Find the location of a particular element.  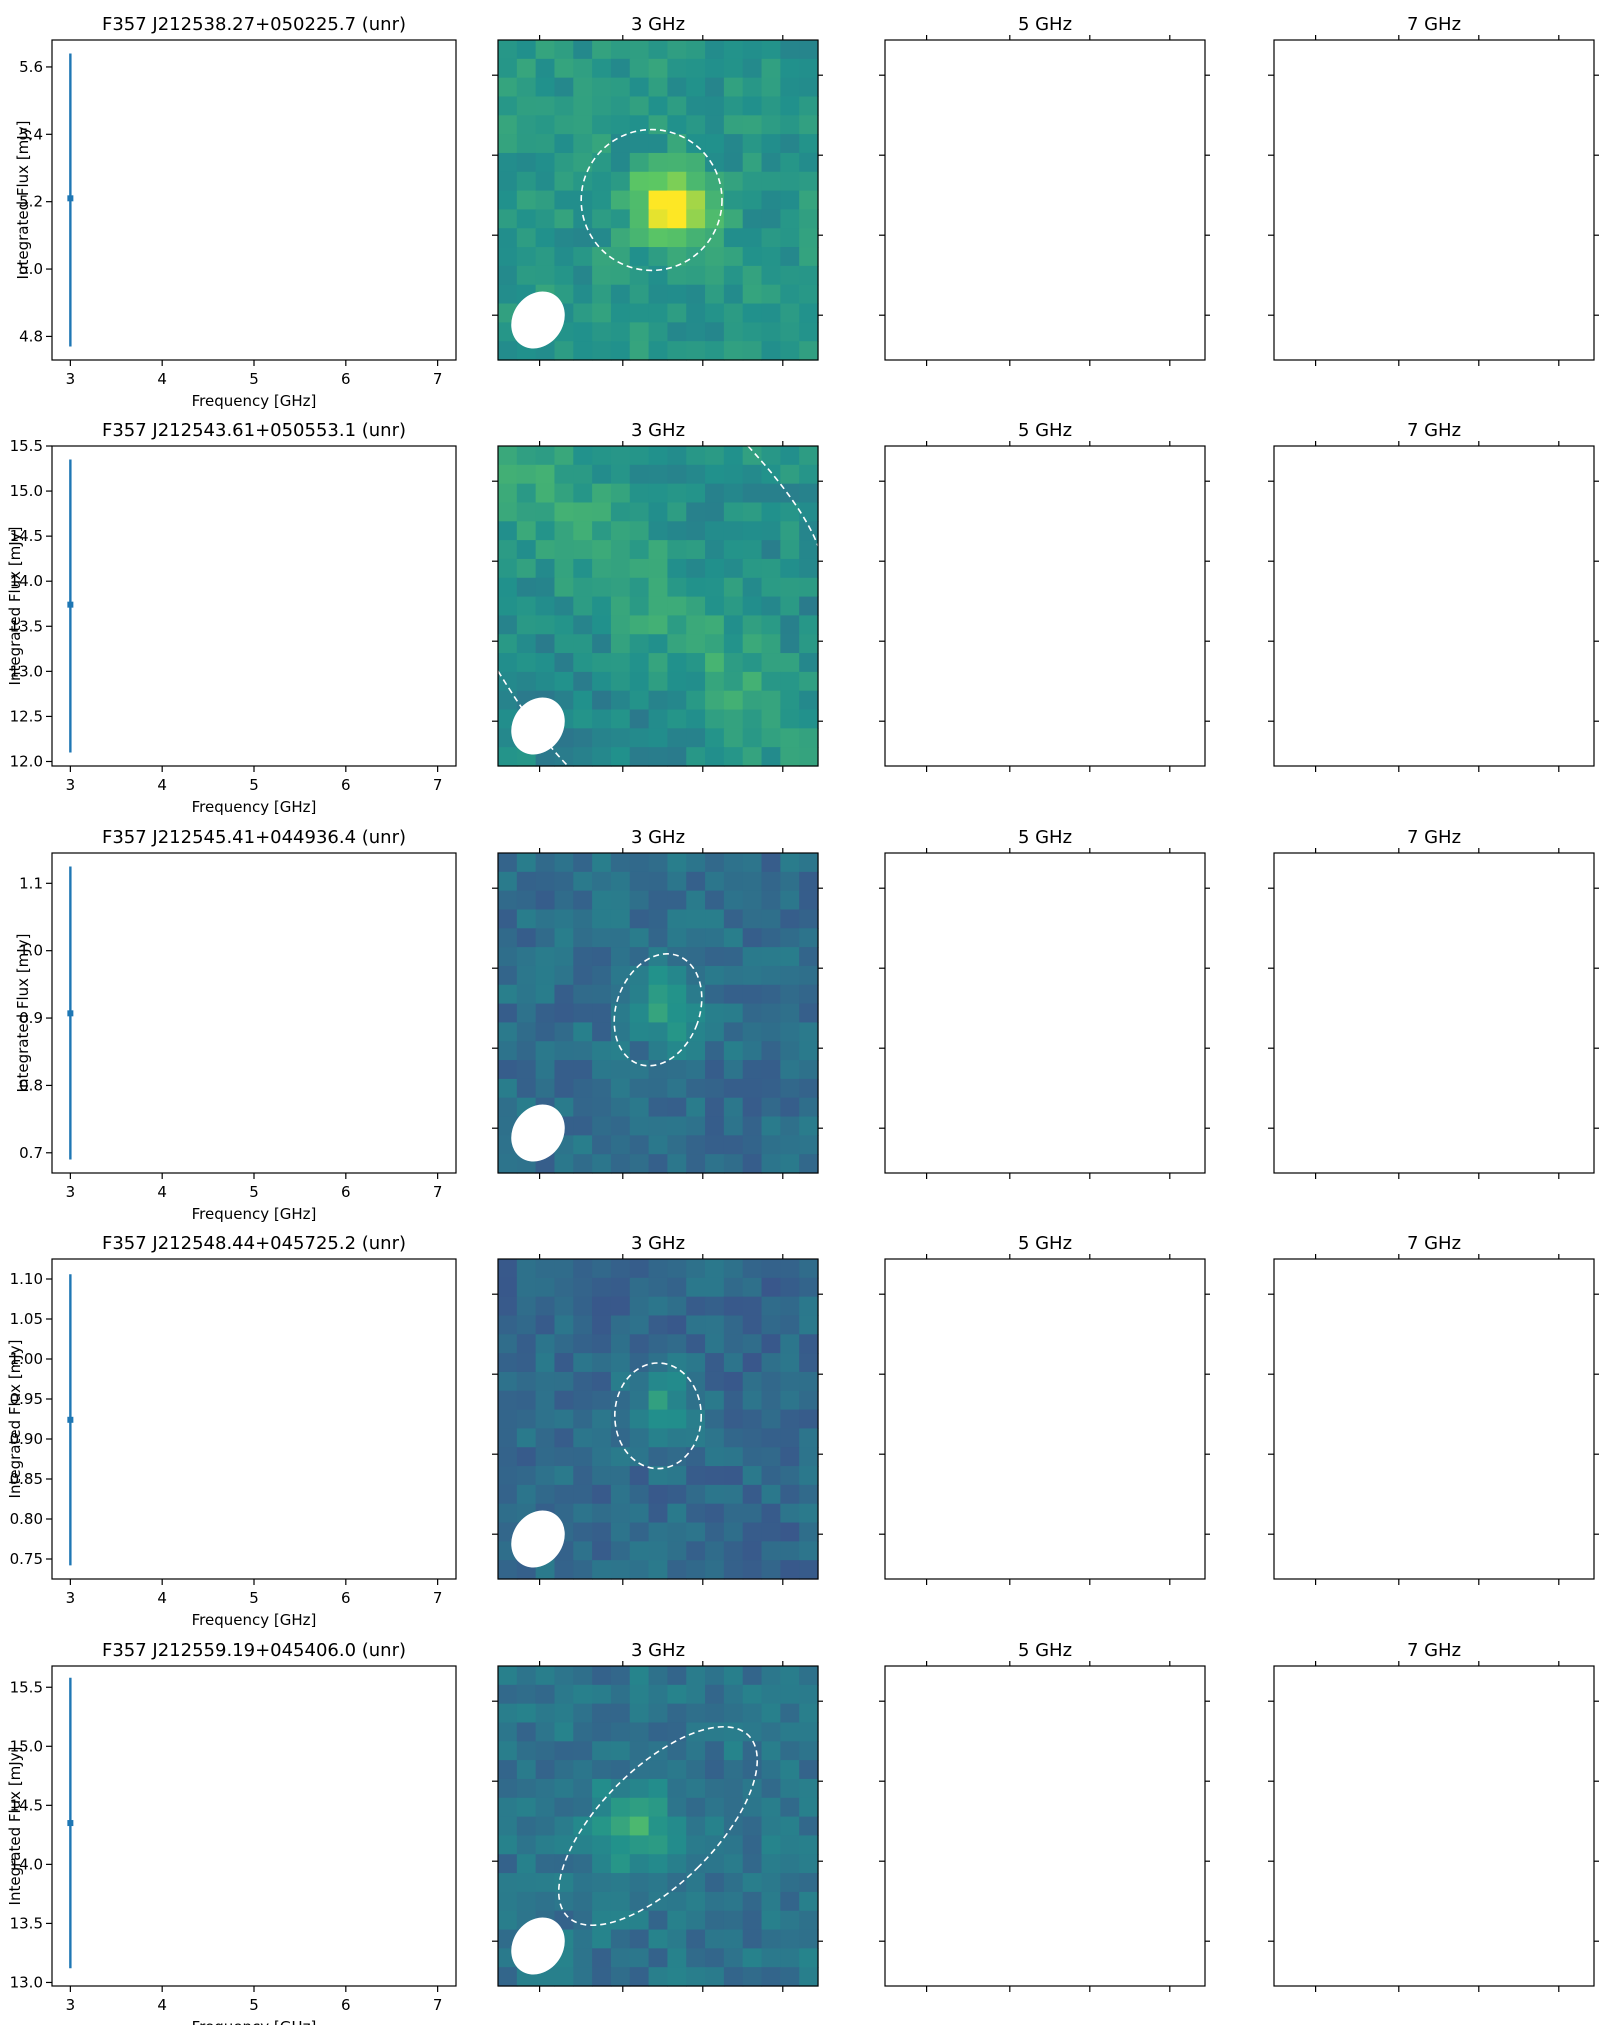

image-panel-title: 5 GHz is located at coordinates (1045, 1243).